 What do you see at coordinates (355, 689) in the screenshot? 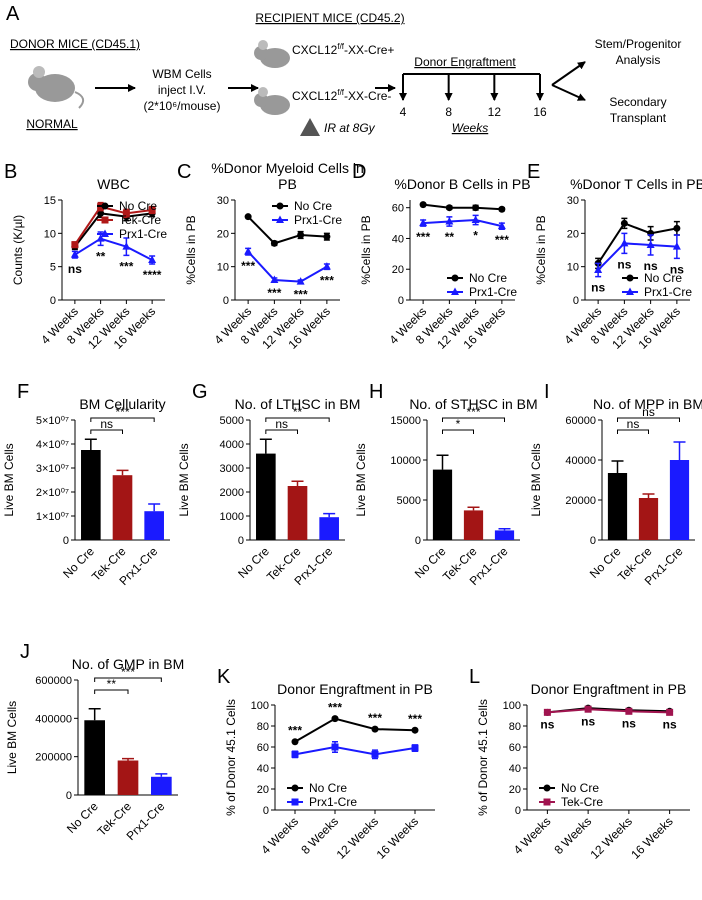
I see `chart-title: Donor Engraftment in PB` at bounding box center [355, 689].